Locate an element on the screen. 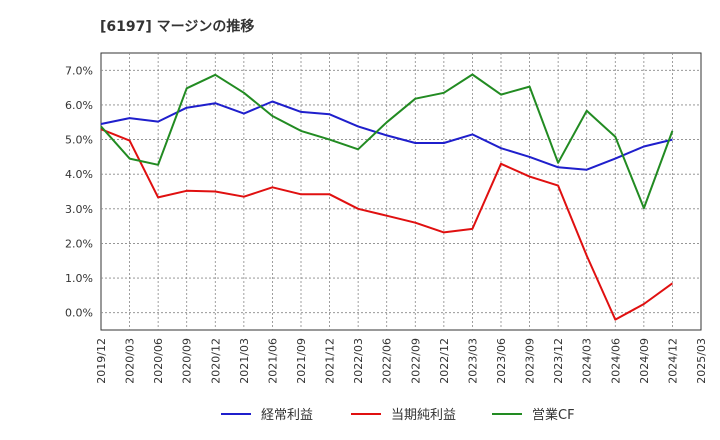 The image size is (720, 440). x-tick-label: 2023/09 is located at coordinates (530, 361).